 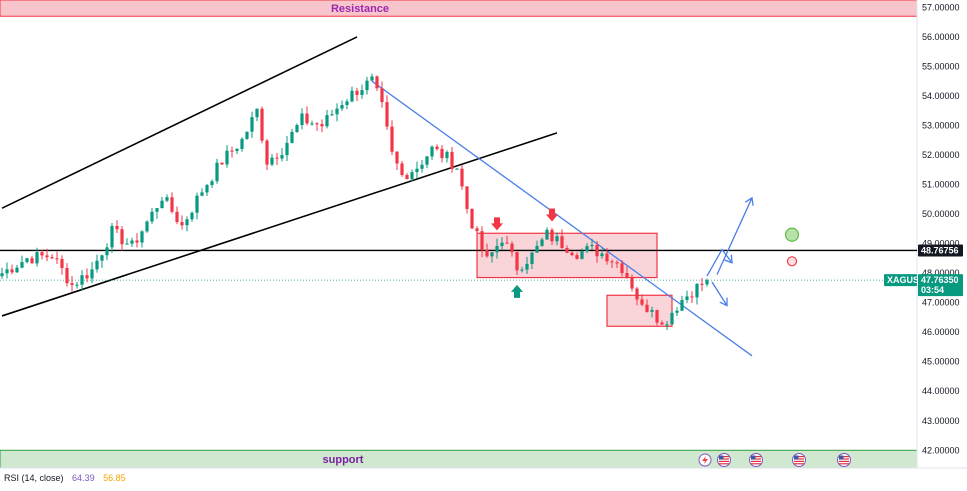 I want to click on y-tick-label: 43.00000, so click(x=941, y=421).